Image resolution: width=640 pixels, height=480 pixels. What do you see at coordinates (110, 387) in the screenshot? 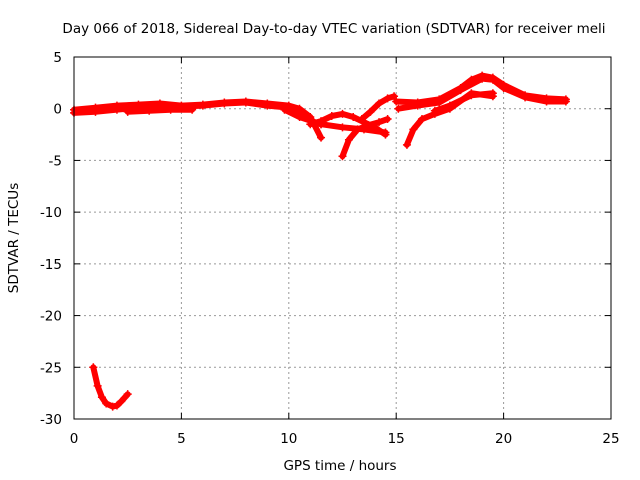
I see `series-sat-l` at bounding box center [110, 387].